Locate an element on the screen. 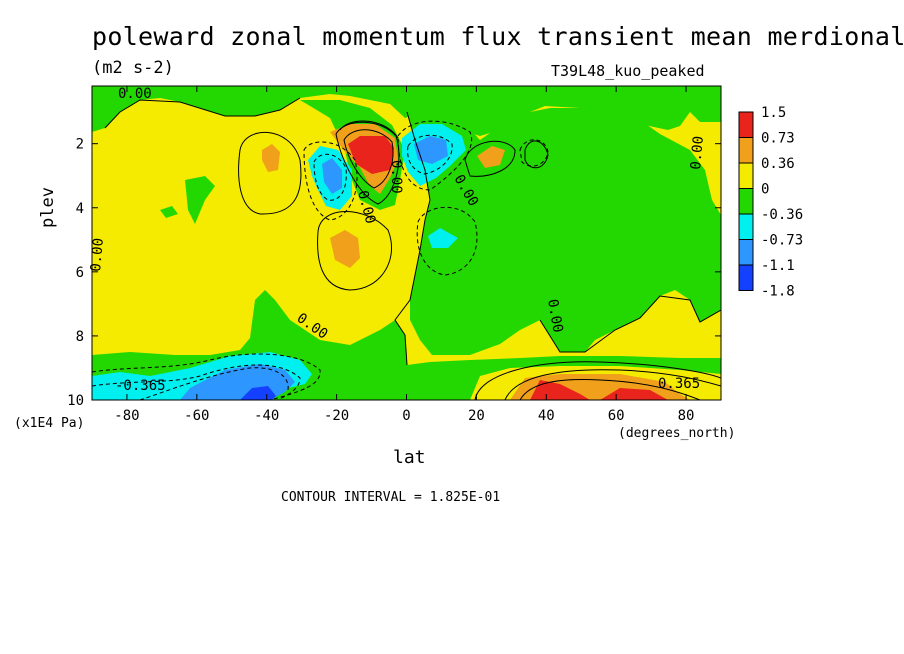  contour-neg-mid is located at coordinates (447, 241).